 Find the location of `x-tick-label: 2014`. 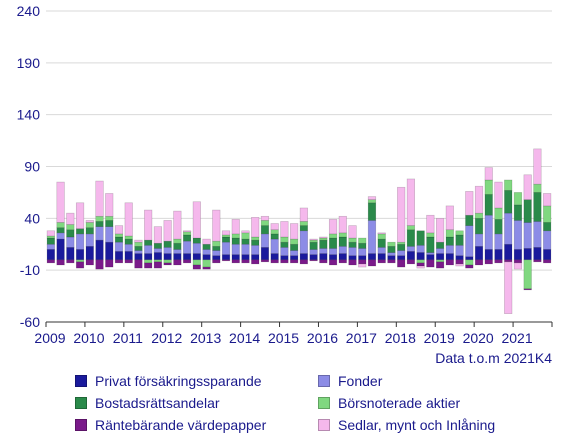

x-tick-label: 2014 is located at coordinates (244, 338).